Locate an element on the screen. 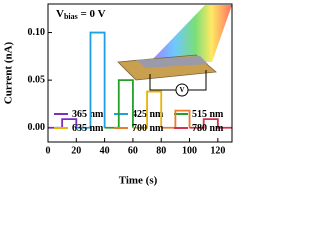  y-tick-label: 0.10 is located at coordinates (37, 32).